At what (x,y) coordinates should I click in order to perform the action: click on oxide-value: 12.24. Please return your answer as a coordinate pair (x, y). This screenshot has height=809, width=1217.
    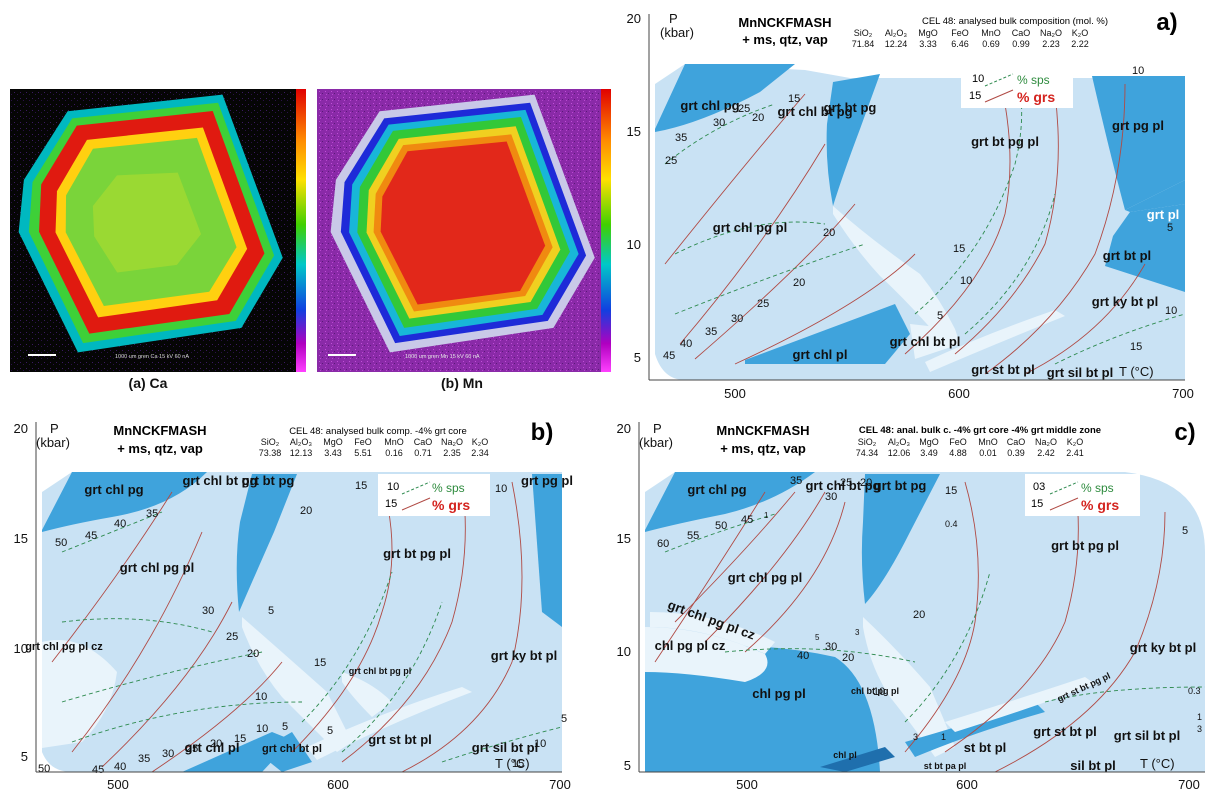
    Looking at the image, I should click on (896, 44).